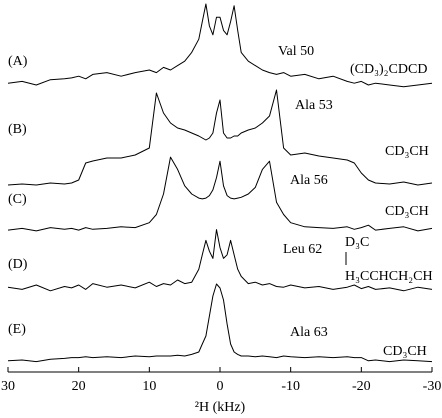  Describe the element at coordinates (8, 386) in the screenshot. I see `x-tick-label: 30` at that location.